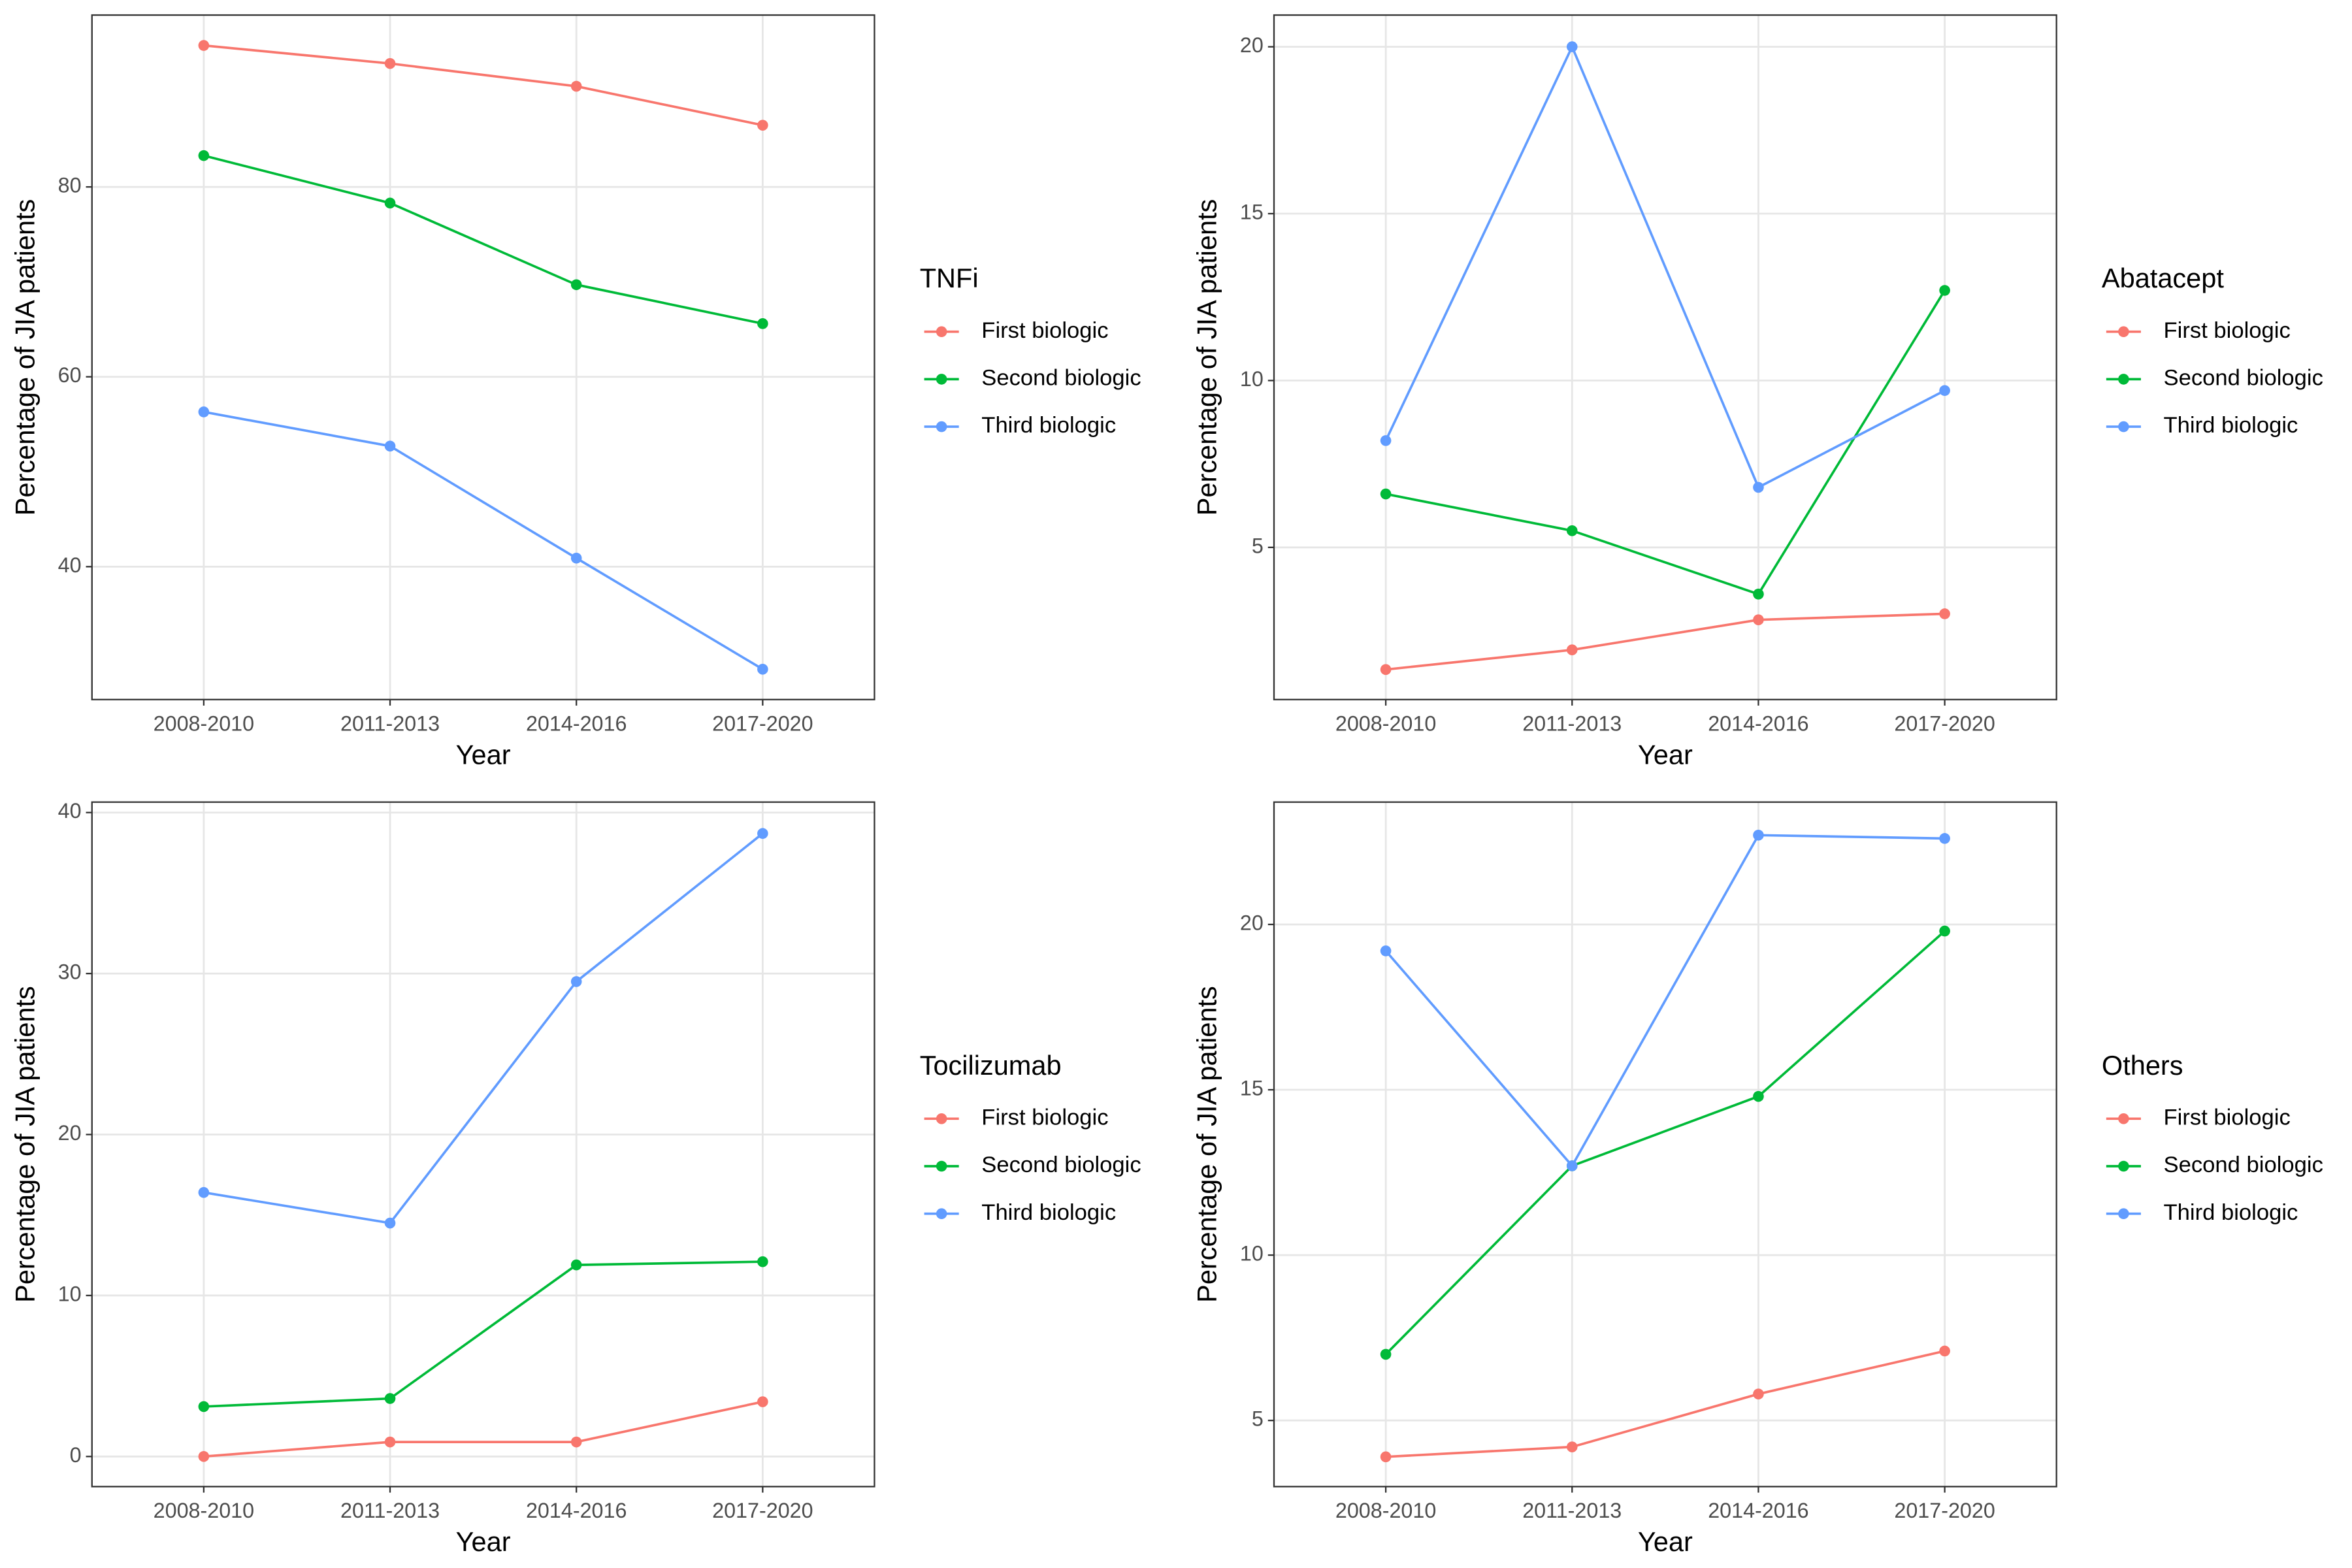 The width and height of the screenshot is (2352, 1568). What do you see at coordinates (204, 1510) in the screenshot?
I see `x-tick-label: 2008-2010` at bounding box center [204, 1510].